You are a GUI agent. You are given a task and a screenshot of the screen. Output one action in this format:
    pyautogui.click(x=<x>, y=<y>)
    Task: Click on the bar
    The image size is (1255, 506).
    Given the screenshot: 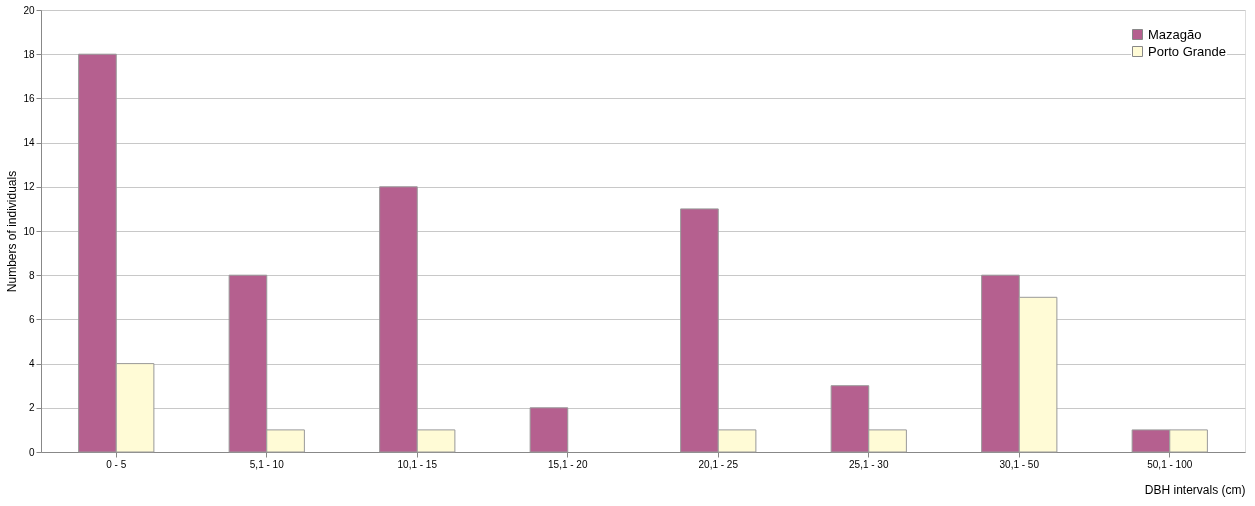 What is the action you would take?
    pyautogui.click(x=549, y=430)
    